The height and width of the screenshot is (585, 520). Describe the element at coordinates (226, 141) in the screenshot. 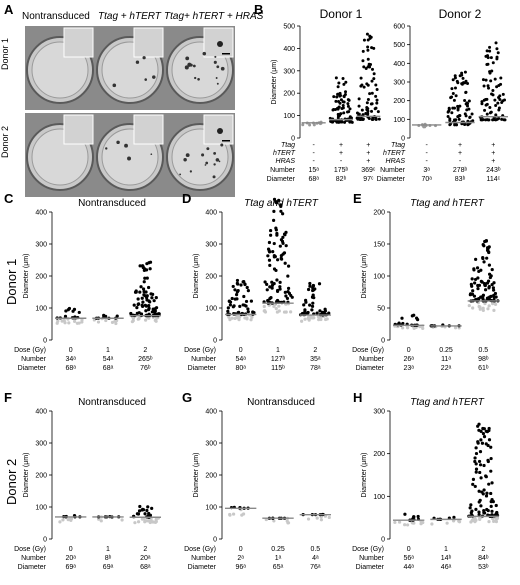

I see `scale-bar` at that location.